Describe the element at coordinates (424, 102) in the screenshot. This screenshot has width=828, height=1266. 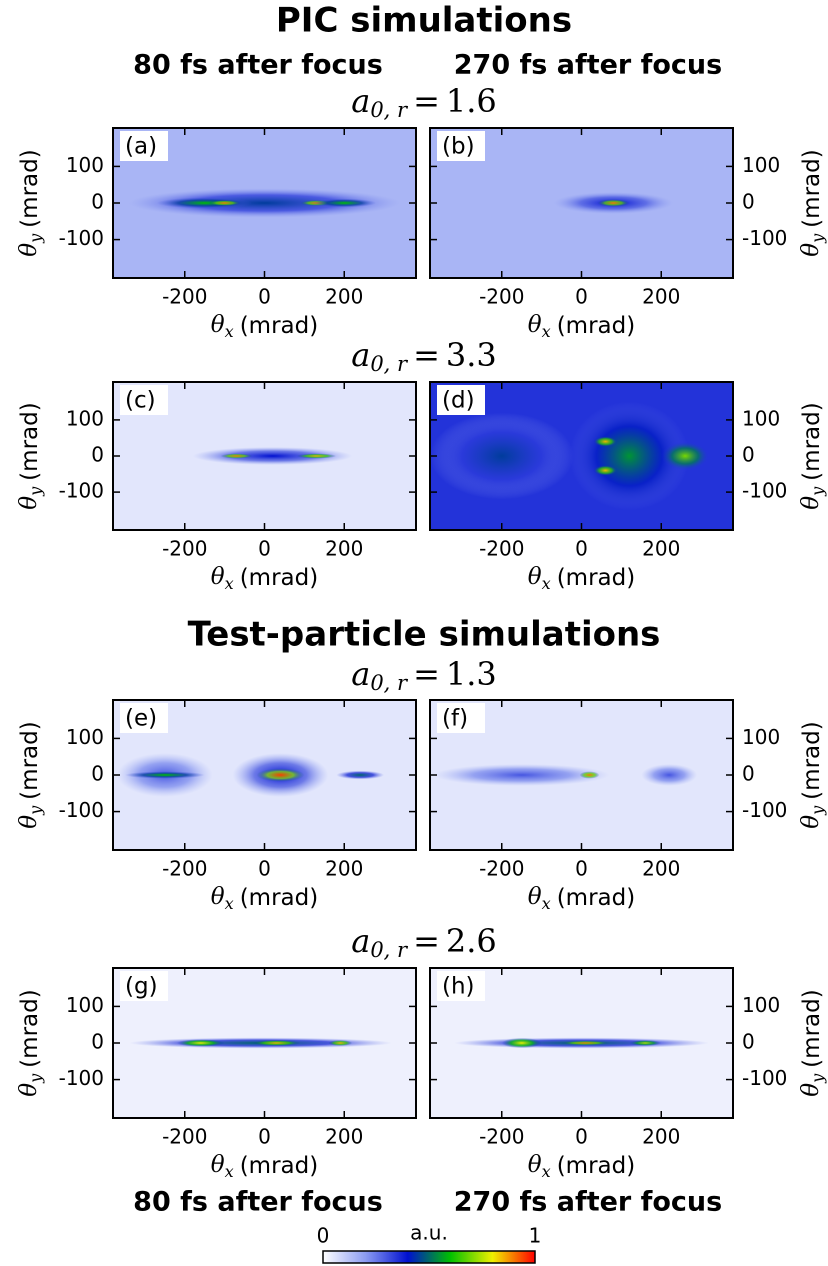
I see `row-heading: a0, r = 1.6` at that location.